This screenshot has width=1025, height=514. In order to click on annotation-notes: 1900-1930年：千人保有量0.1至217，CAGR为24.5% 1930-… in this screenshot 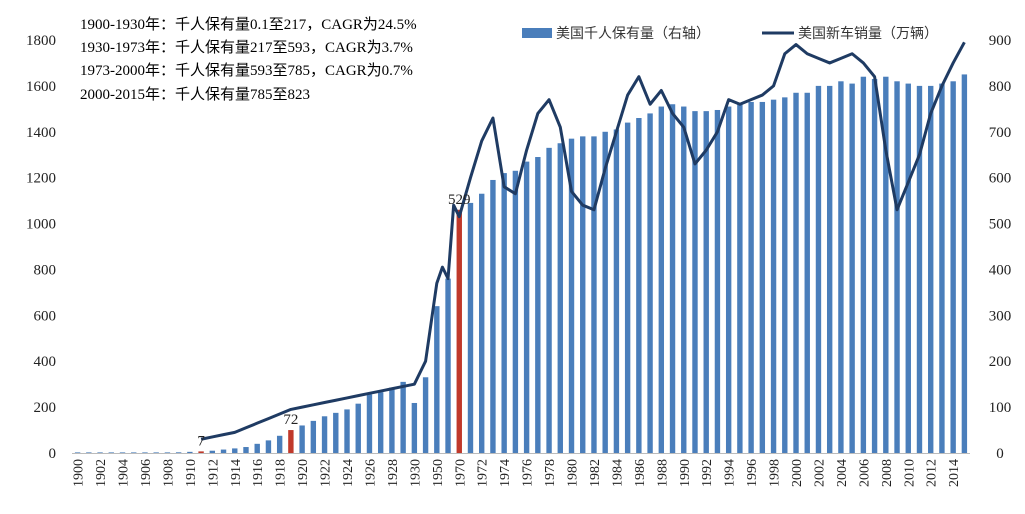, I will do `click(248, 59)`.